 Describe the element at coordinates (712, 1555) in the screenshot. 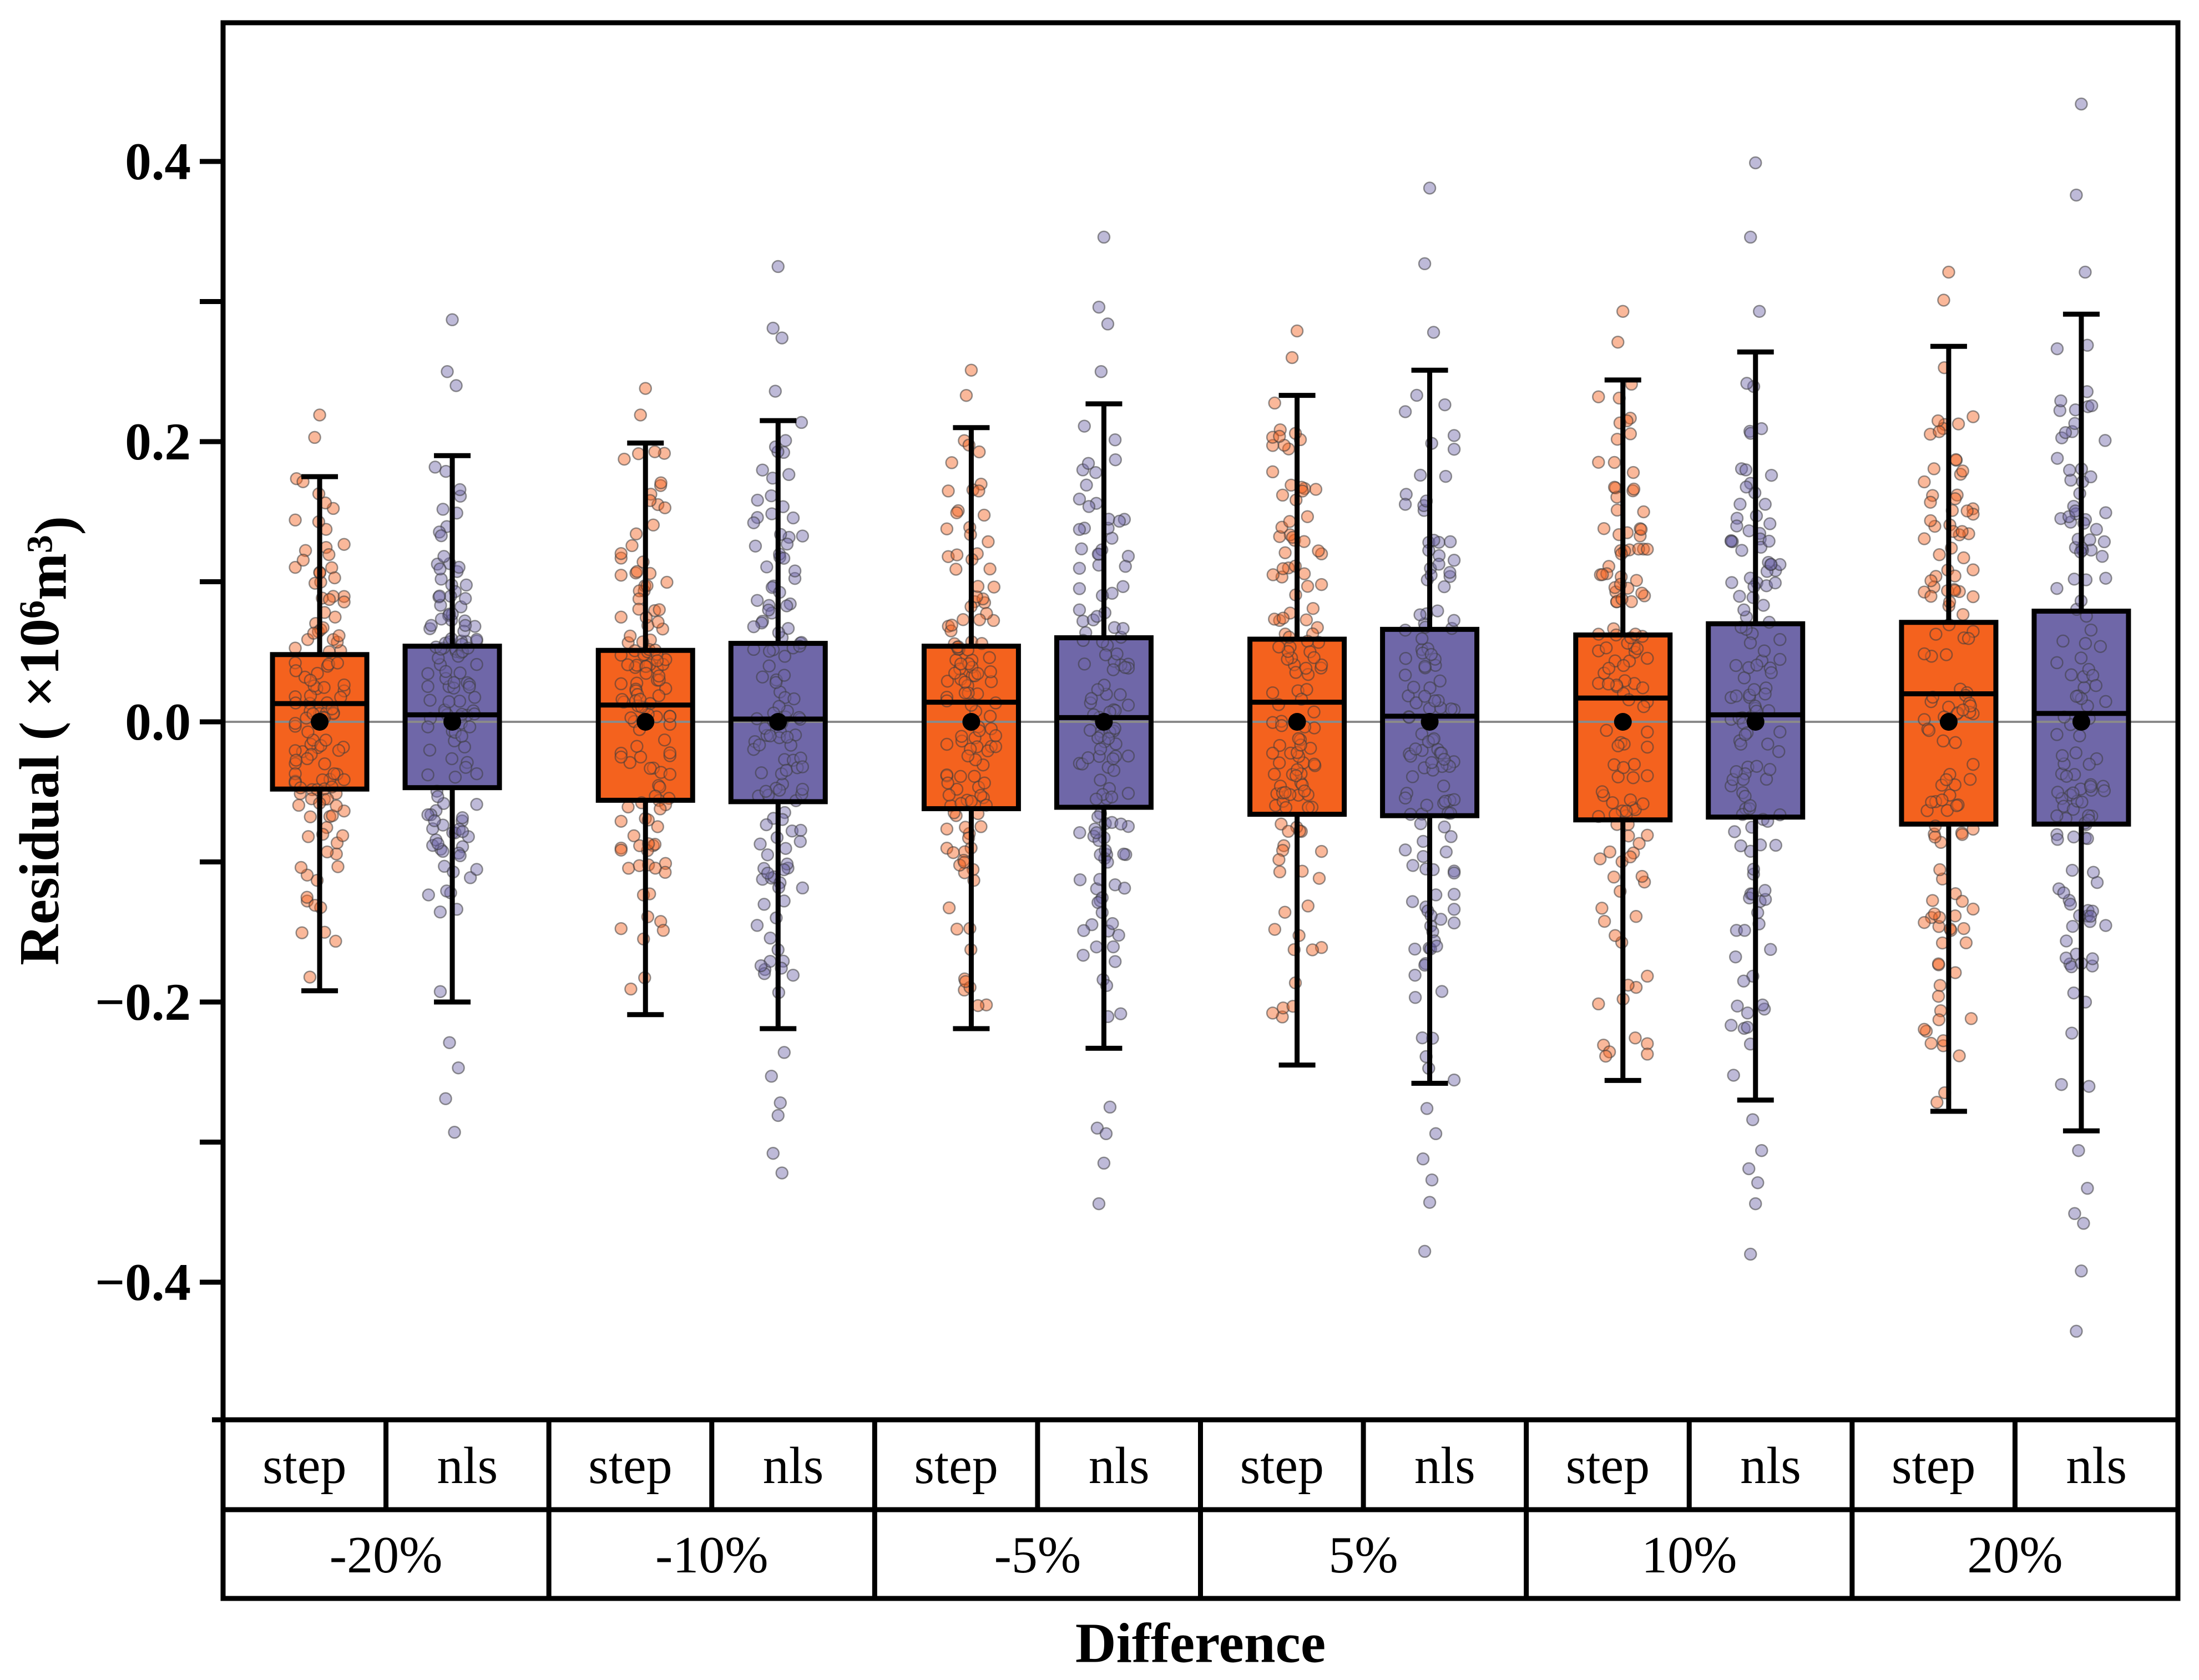

I see `group-label: -10%` at that location.